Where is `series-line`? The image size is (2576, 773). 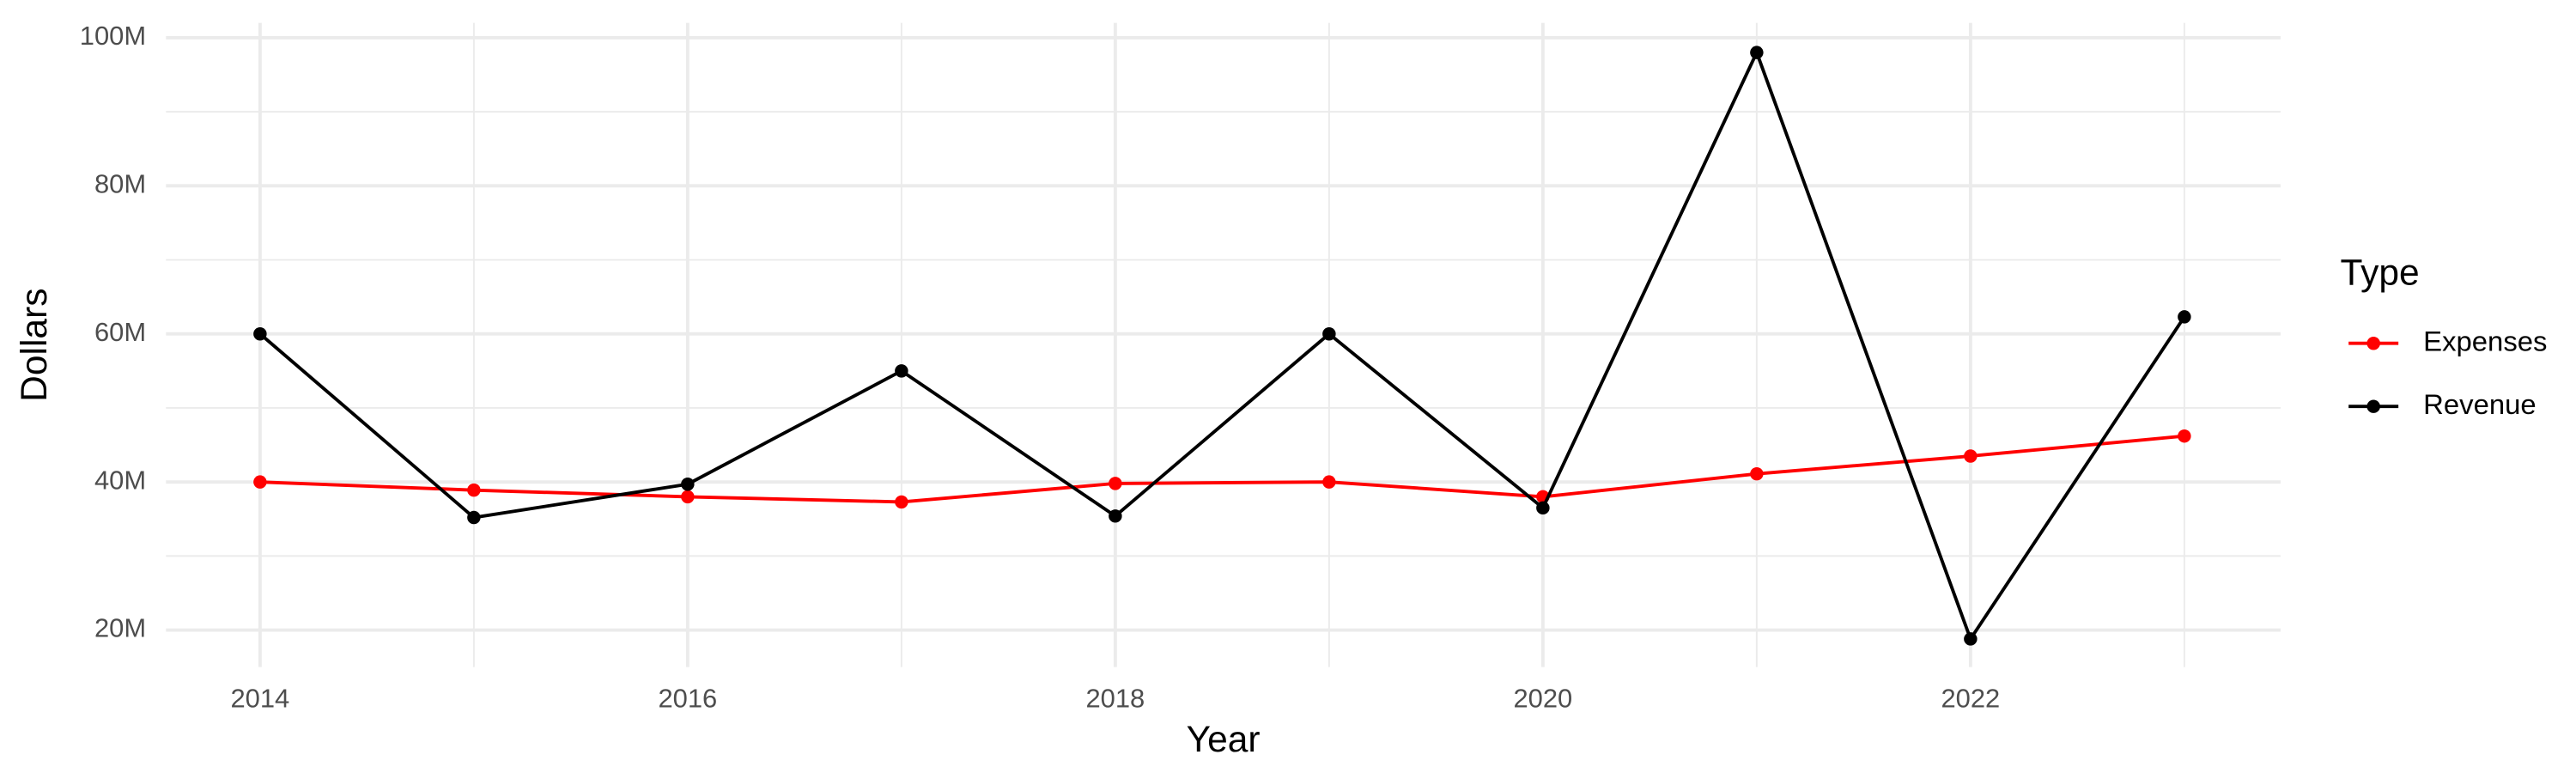
series-line is located at coordinates (1222, 469).